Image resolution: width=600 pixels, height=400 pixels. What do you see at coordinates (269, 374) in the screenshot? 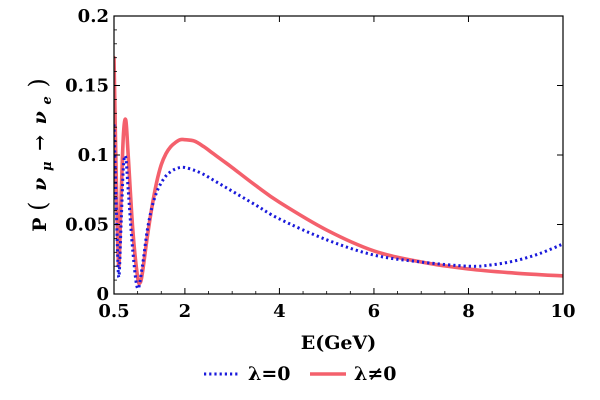
I see `legend-label: λ=0` at bounding box center [269, 374].